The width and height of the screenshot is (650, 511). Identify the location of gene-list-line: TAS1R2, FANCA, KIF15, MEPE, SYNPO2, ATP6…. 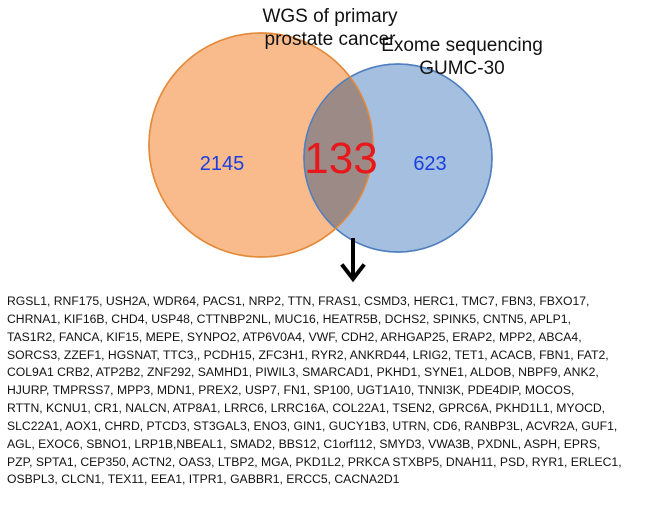
(294, 336).